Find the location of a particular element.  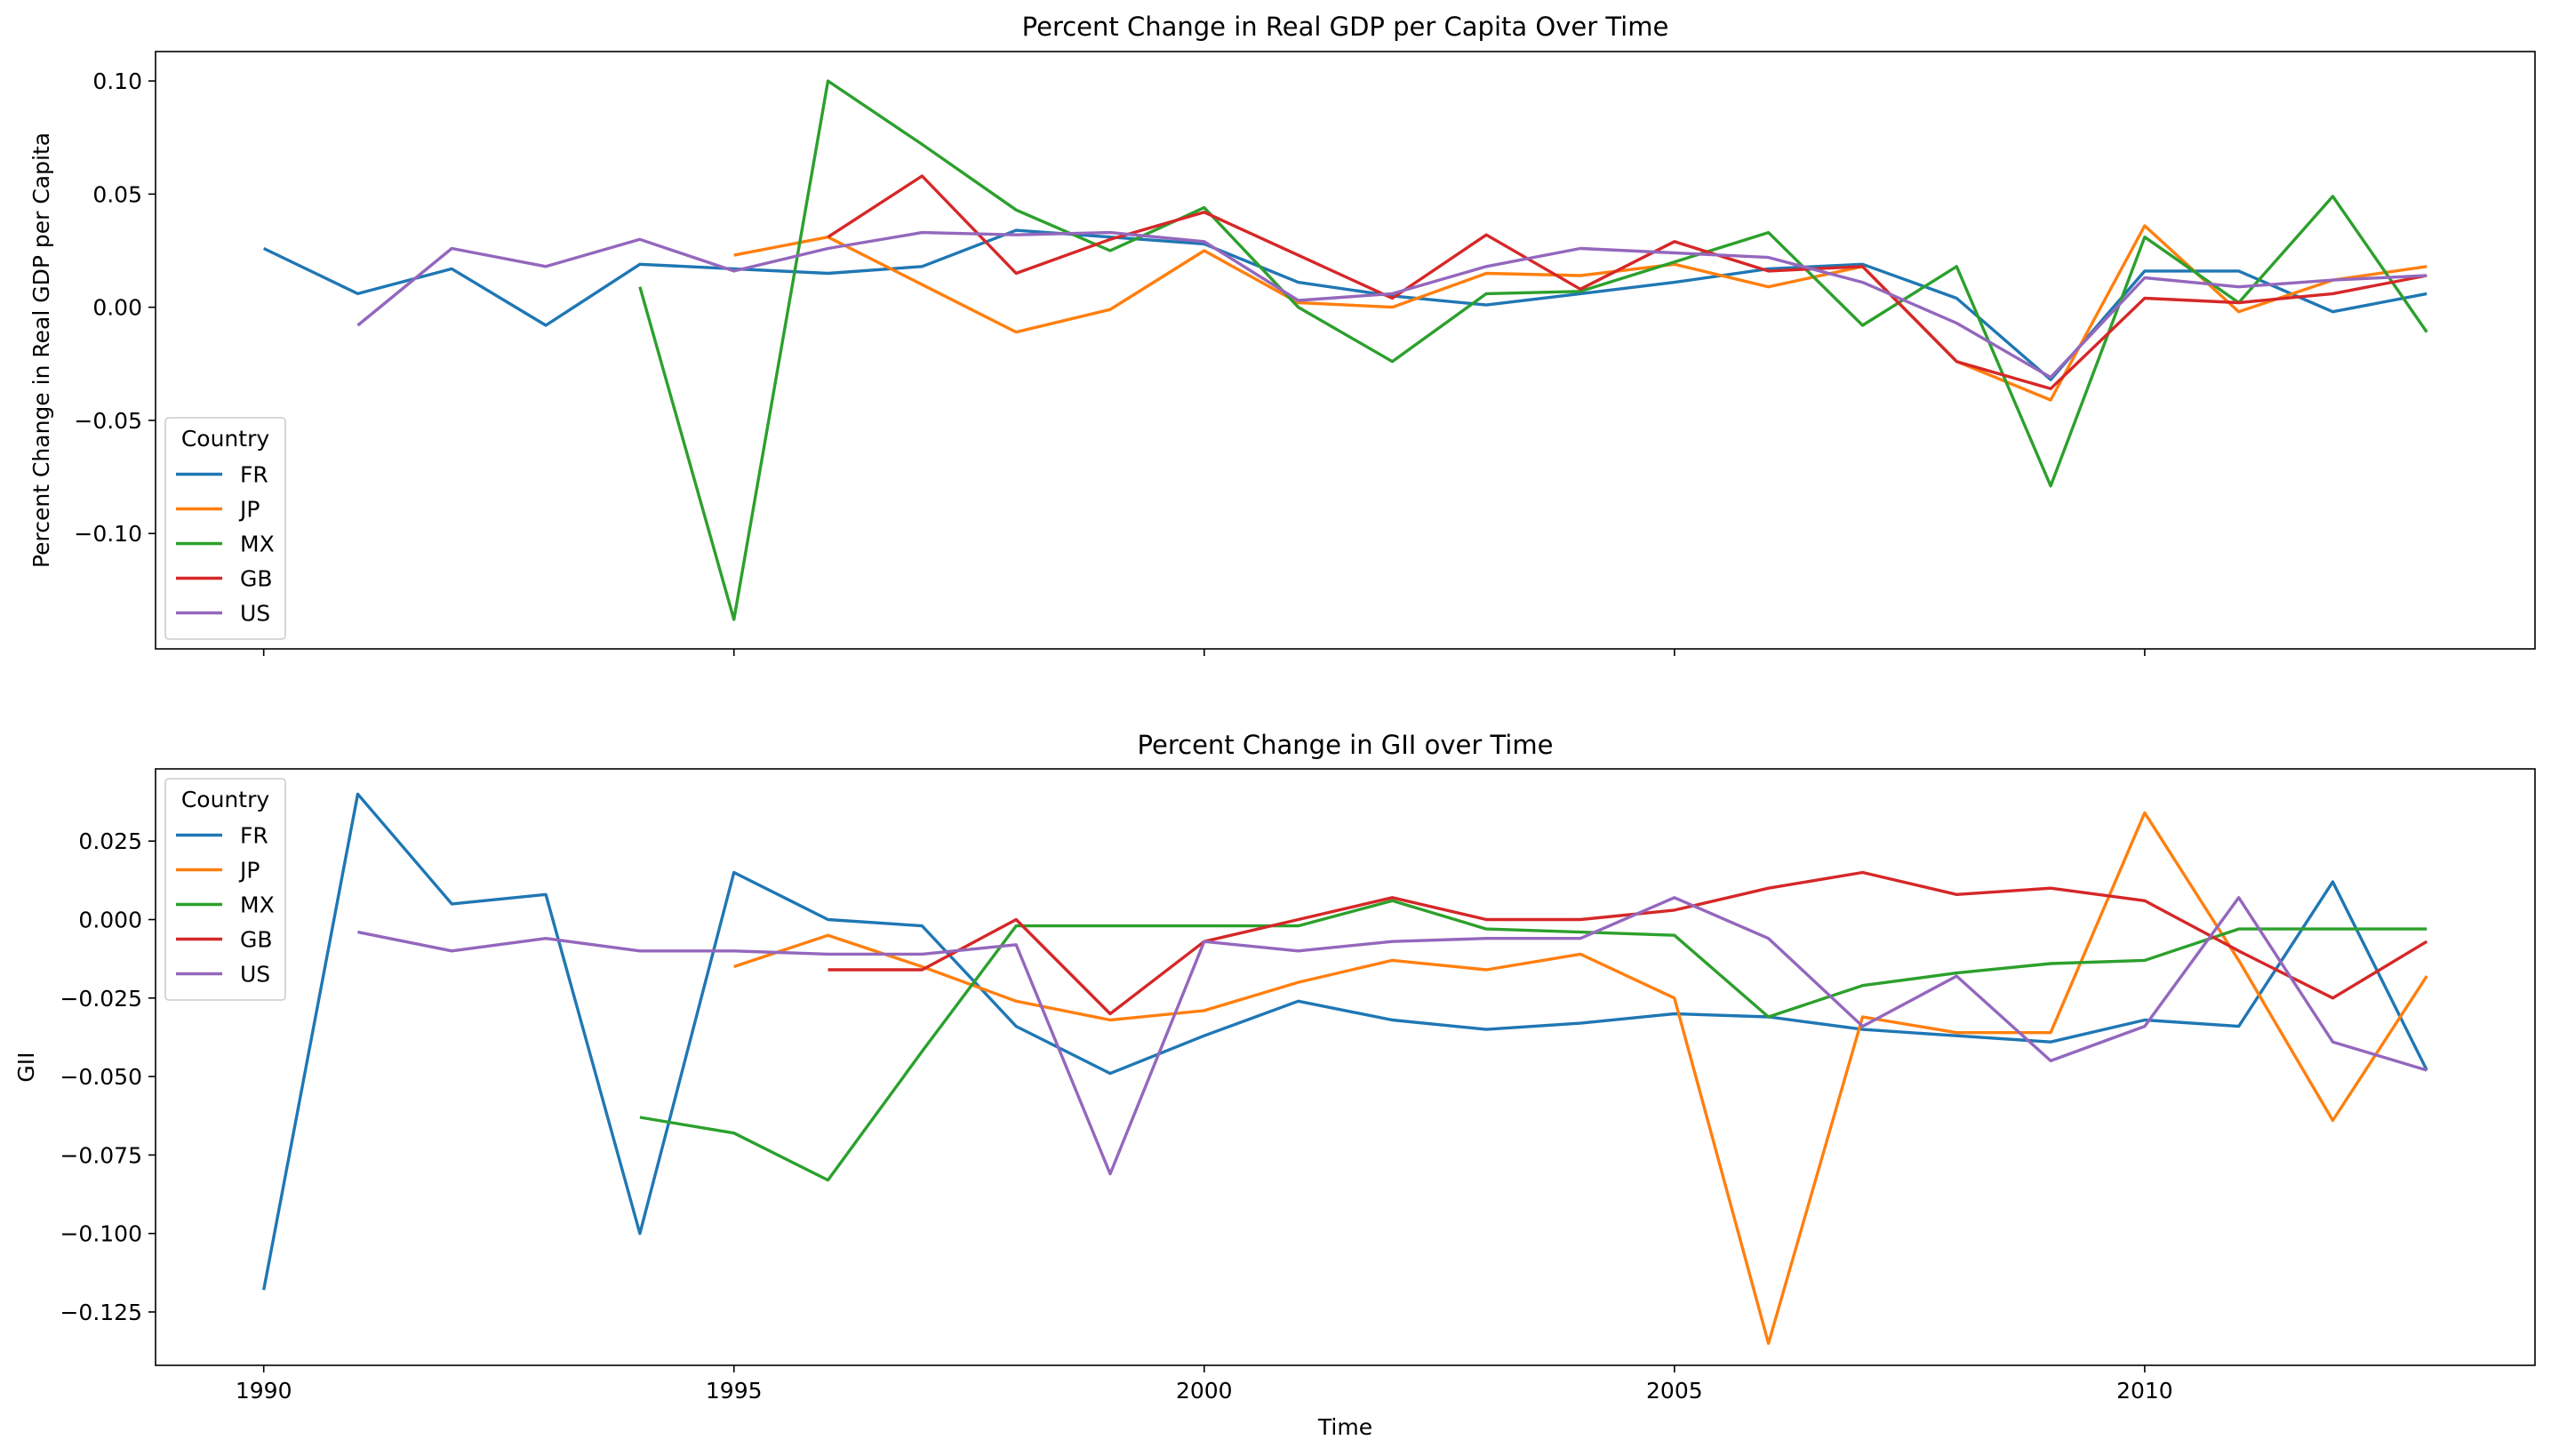

x-tick-label: 2000 is located at coordinates (1204, 1391).